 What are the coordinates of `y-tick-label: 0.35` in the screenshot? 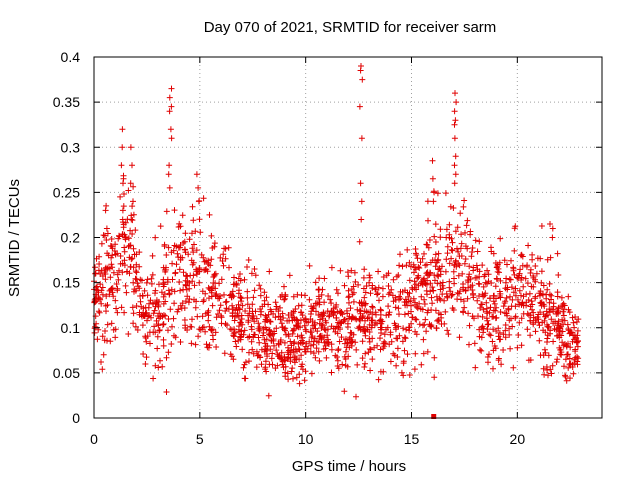 It's located at (66, 102).